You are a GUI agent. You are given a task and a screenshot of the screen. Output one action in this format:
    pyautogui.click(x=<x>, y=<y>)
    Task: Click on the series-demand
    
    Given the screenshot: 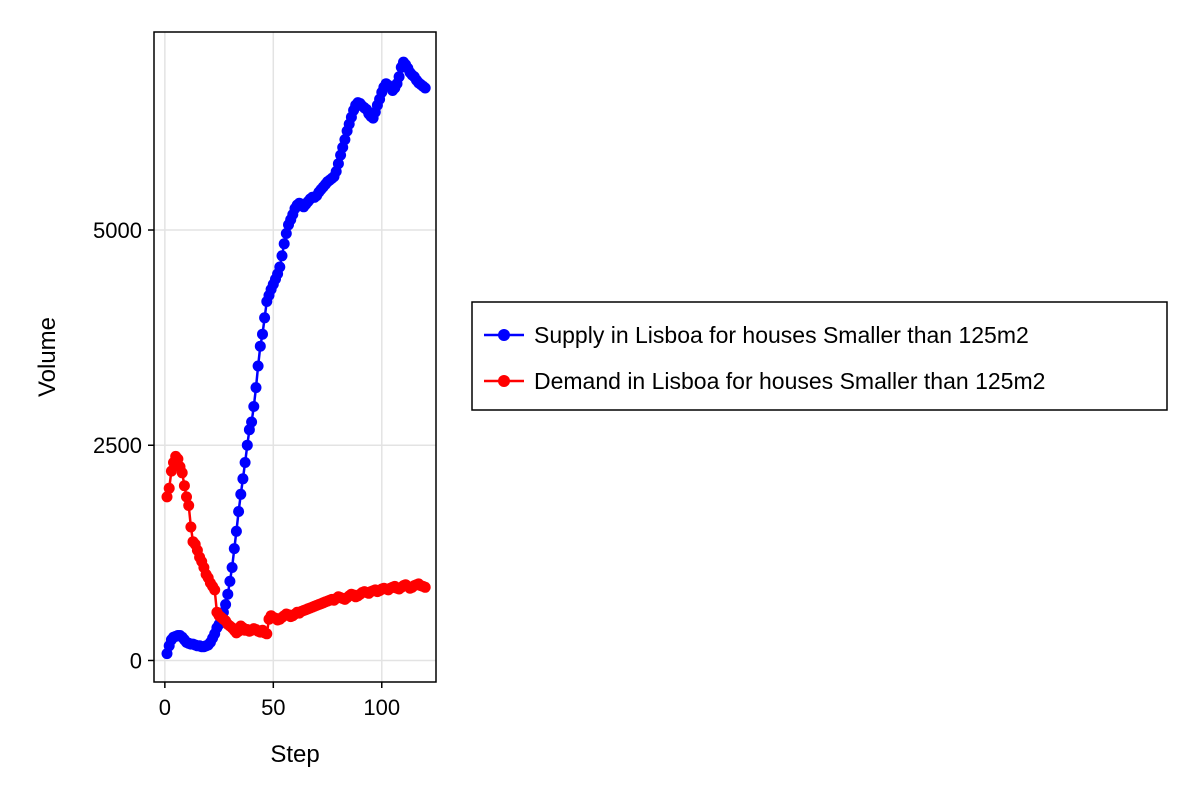 What is the action you would take?
    pyautogui.click(x=296, y=545)
    